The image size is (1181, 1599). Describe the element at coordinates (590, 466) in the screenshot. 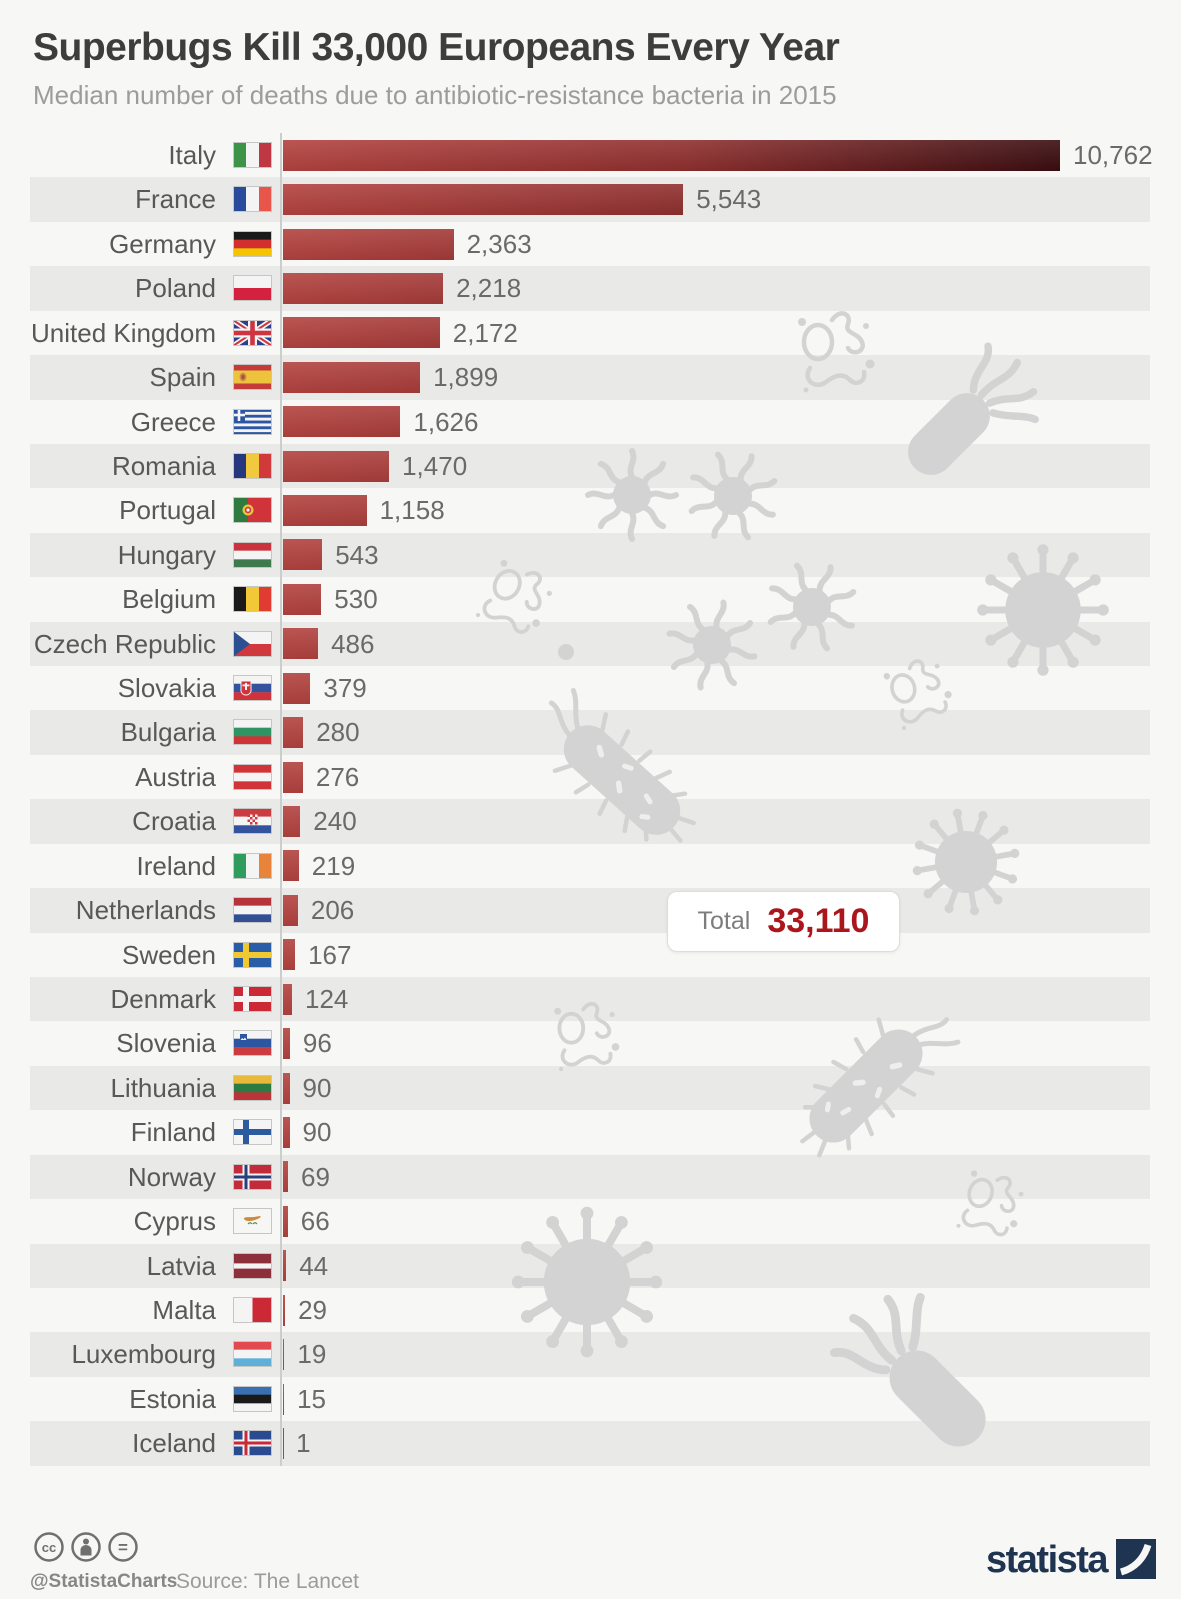

I see `bar-row: Romania 1,470` at that location.